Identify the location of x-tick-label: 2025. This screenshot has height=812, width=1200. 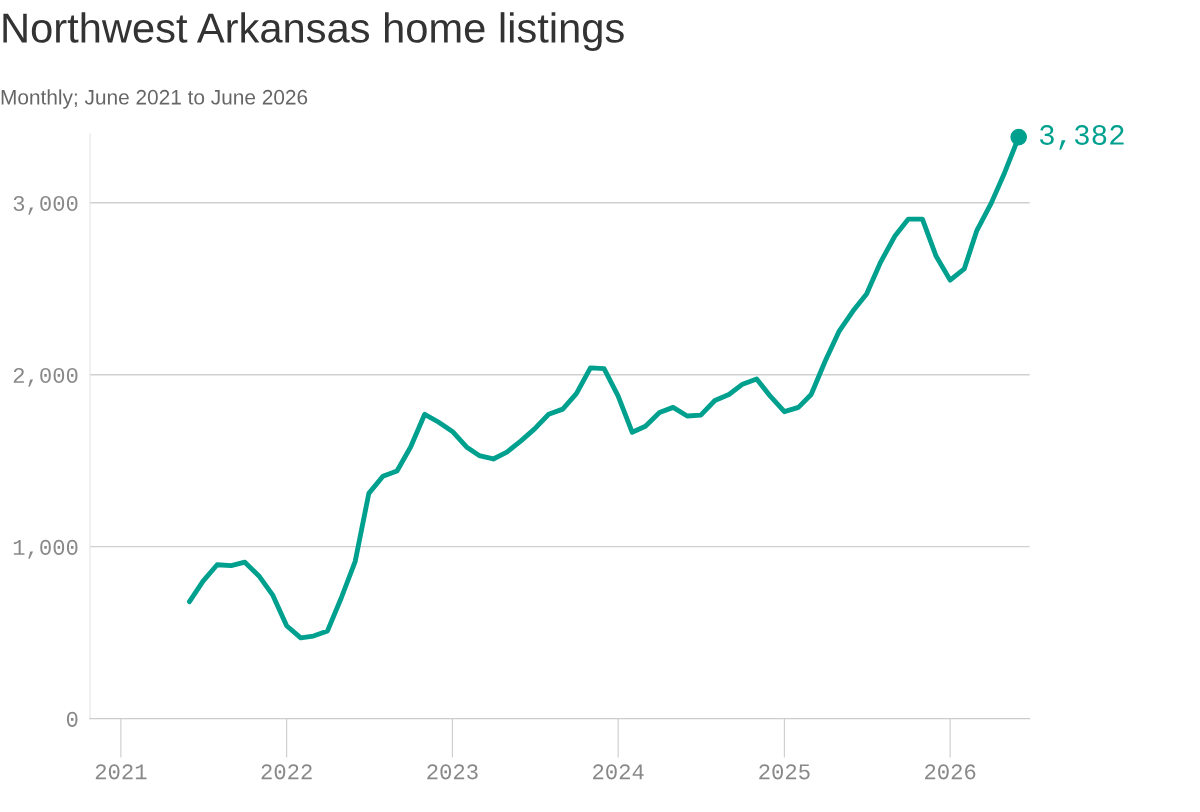
(784, 772).